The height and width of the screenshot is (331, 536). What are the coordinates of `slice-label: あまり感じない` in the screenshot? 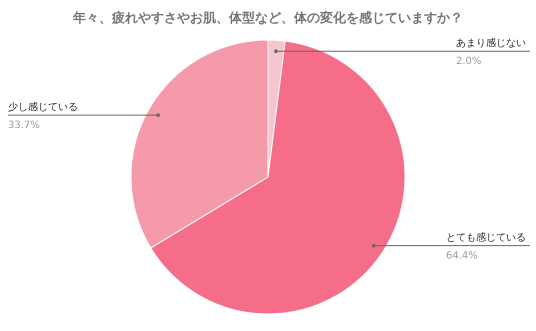 It's located at (491, 43).